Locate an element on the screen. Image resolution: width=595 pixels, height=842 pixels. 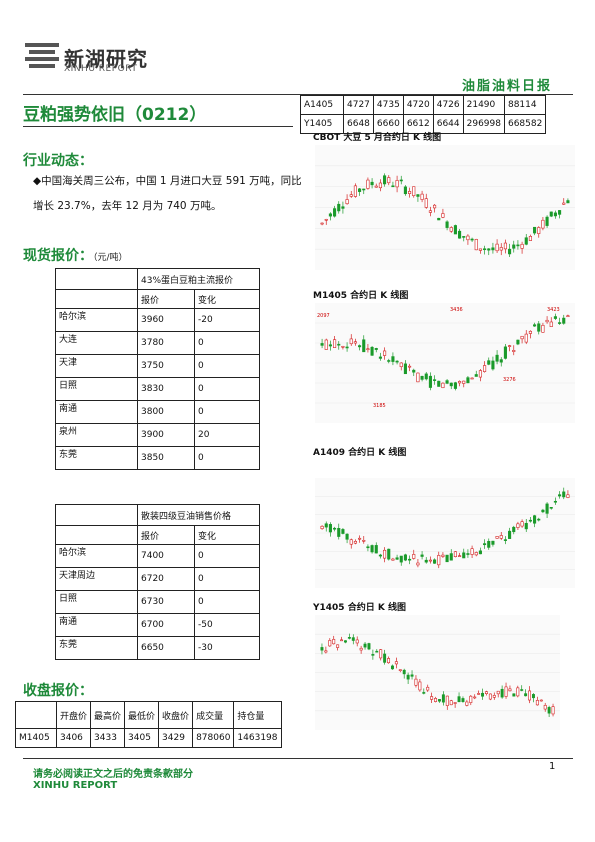
column-header: 成交量 is located at coordinates (213, 715).